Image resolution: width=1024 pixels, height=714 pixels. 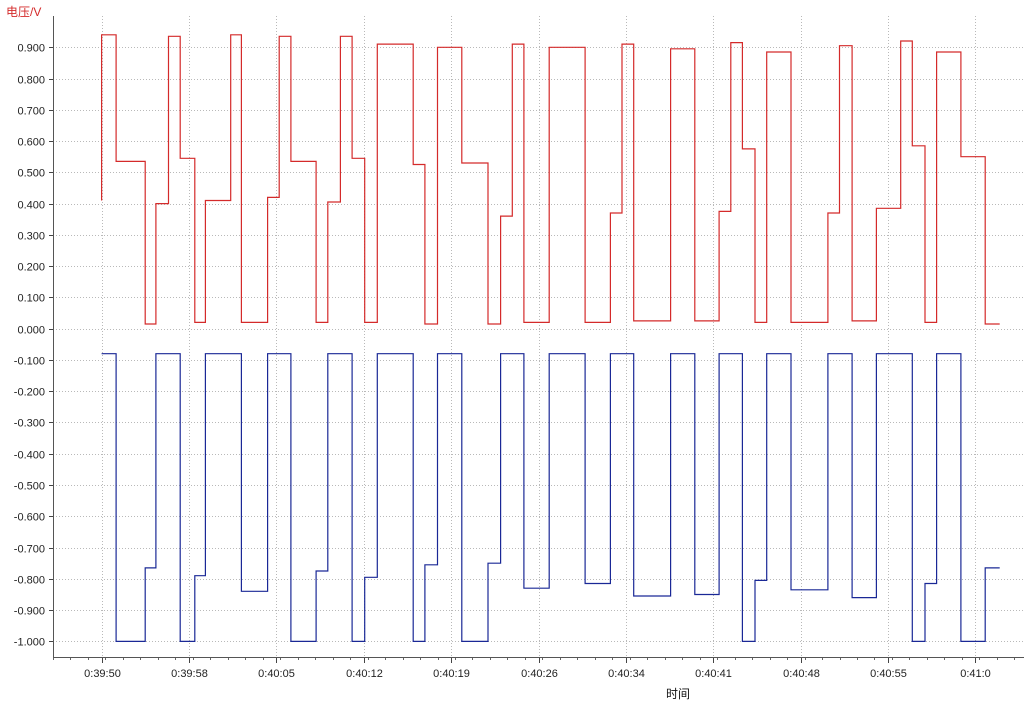 What do you see at coordinates (29, 393) in the screenshot?
I see `y-tick-label: -0.200` at bounding box center [29, 393].